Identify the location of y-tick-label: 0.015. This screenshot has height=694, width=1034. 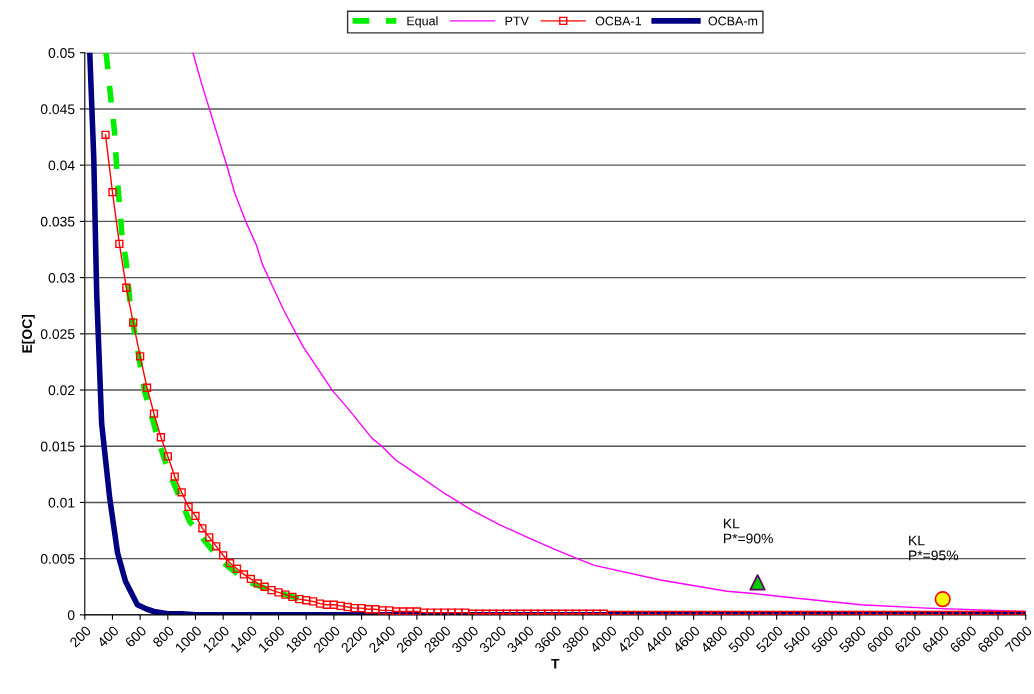
(57, 446).